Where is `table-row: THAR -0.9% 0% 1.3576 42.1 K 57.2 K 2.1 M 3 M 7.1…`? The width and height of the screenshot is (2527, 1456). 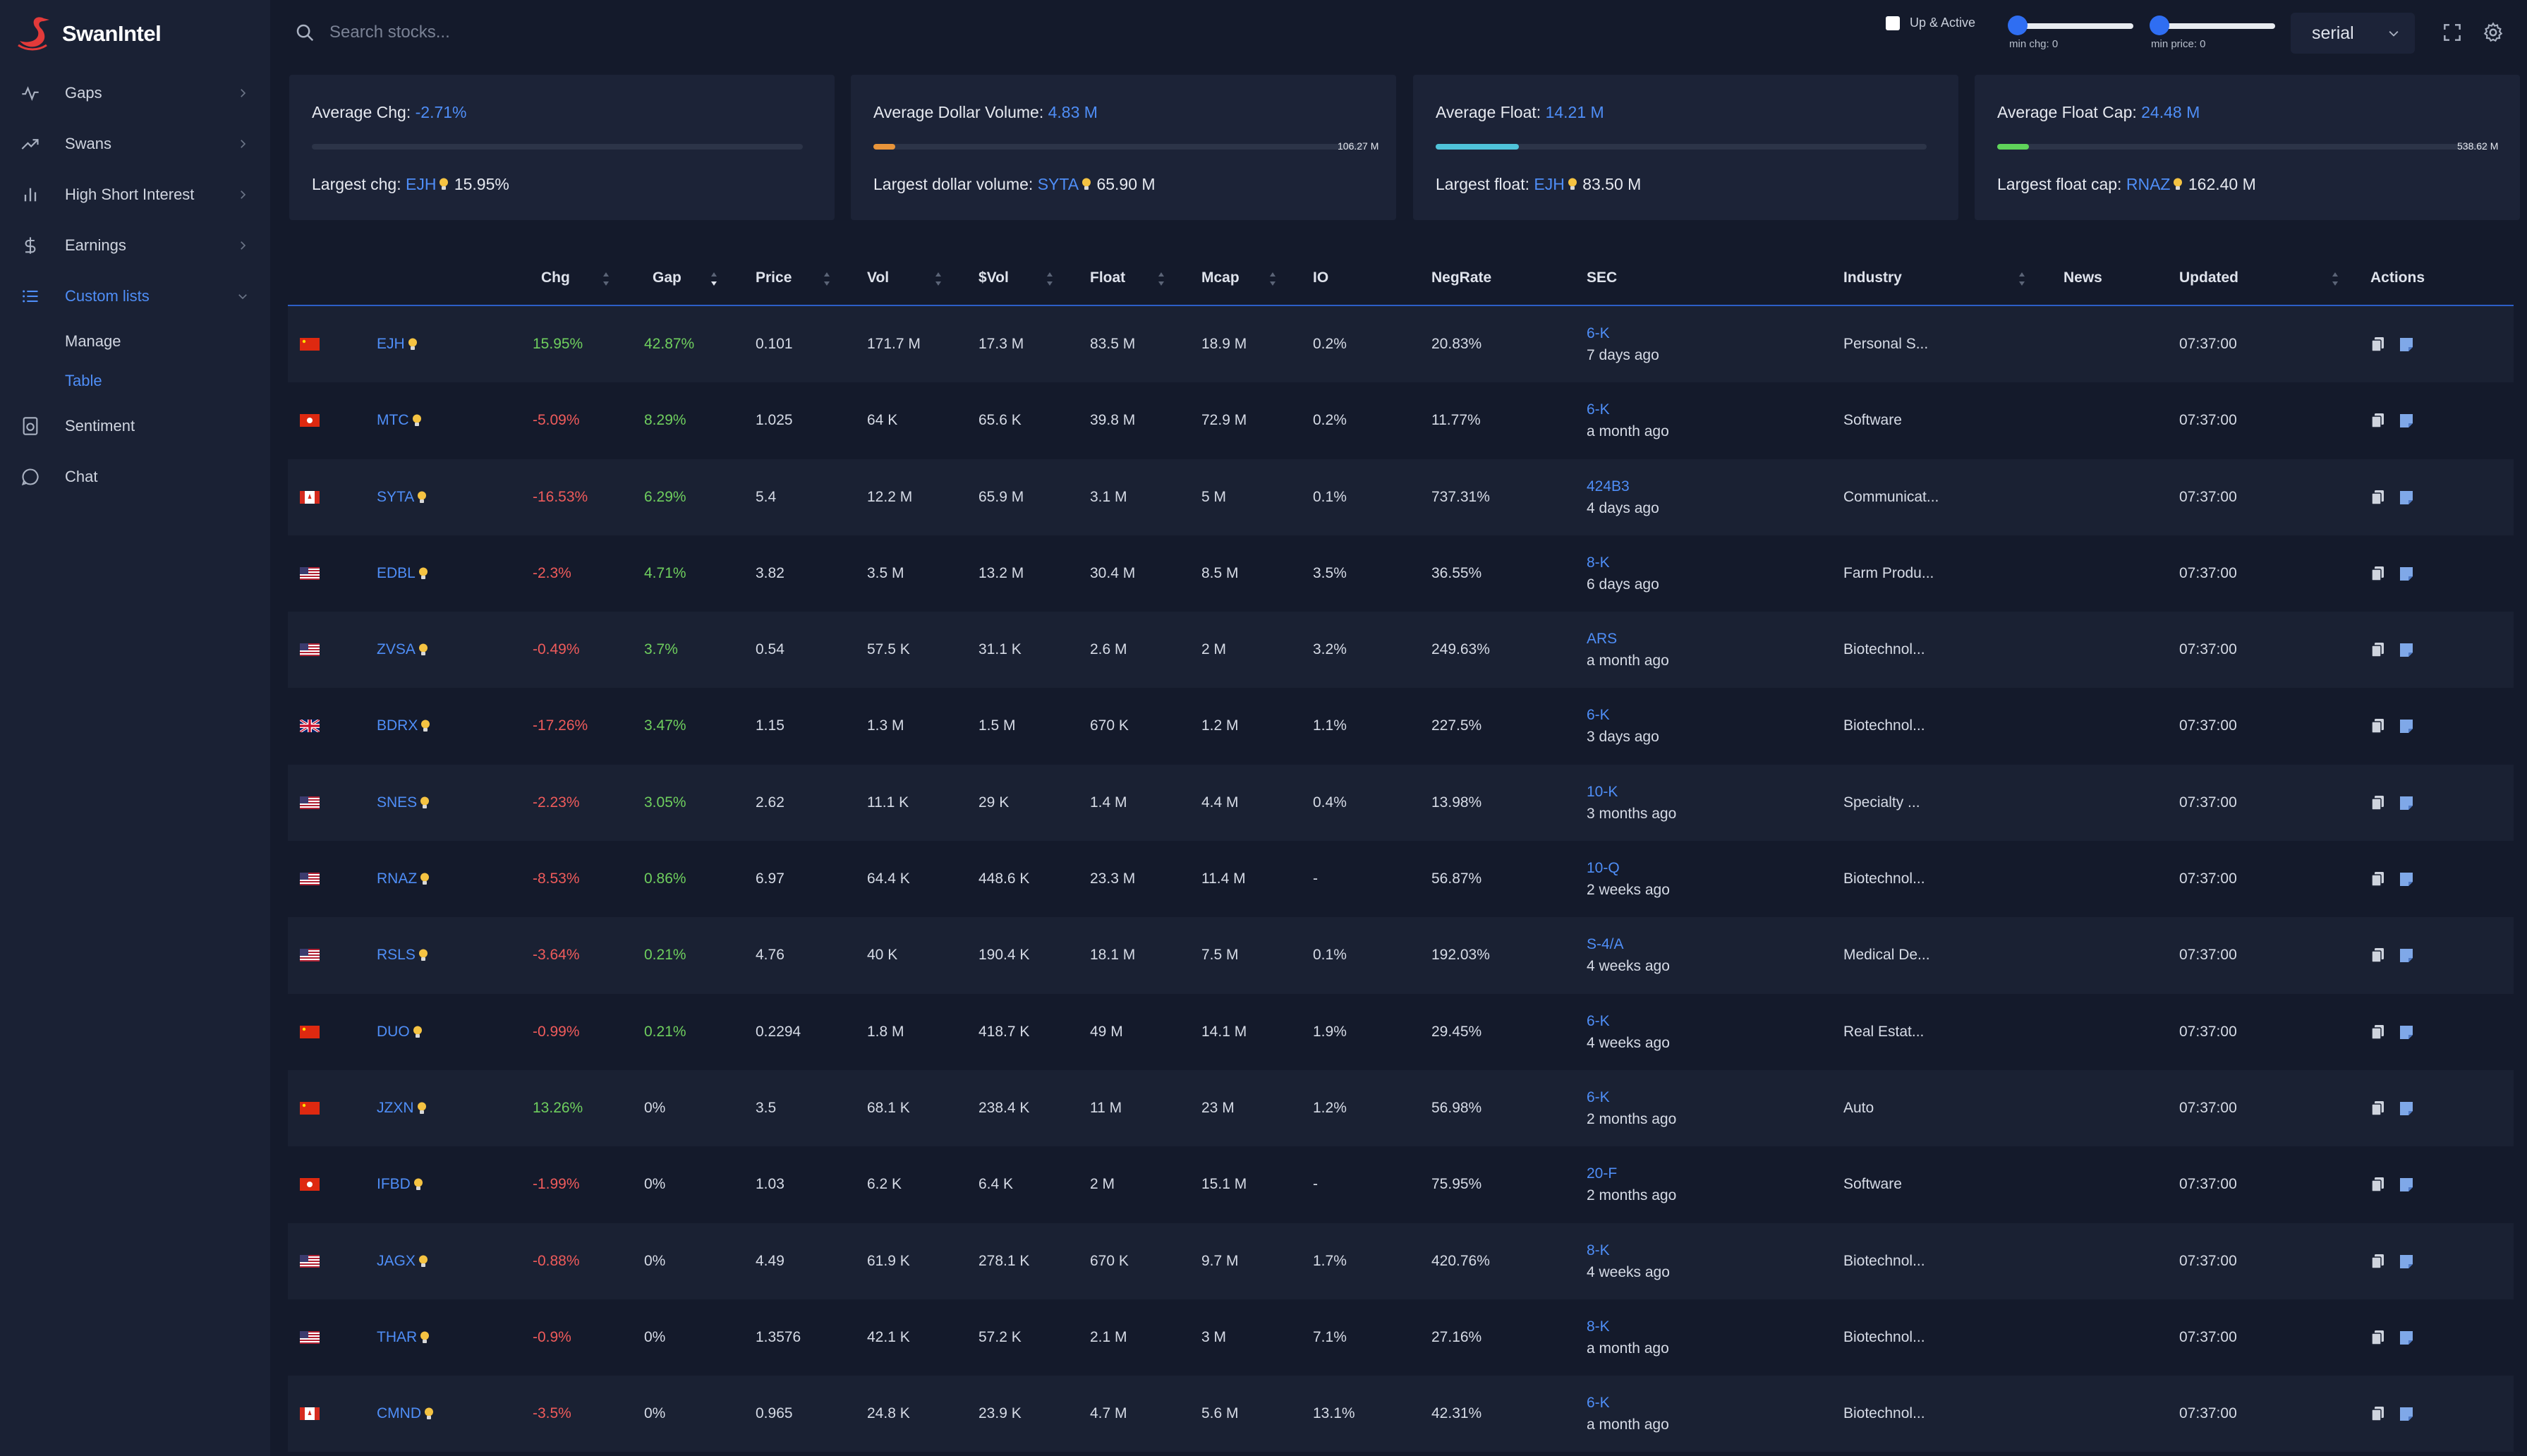 table-row: THAR -0.9% 0% 1.3576 42.1 K 57.2 K 2.1 M 3 M 7.1… is located at coordinates (1401, 1337).